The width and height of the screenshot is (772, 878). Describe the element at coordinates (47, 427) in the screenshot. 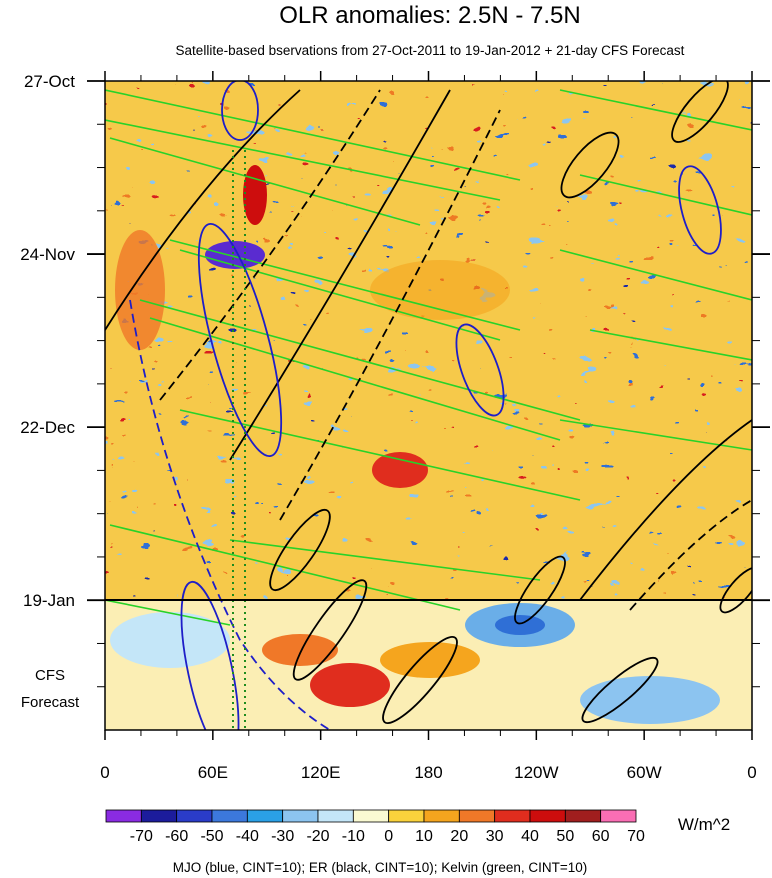

I see `y-tick-label: 22-Dec` at that location.